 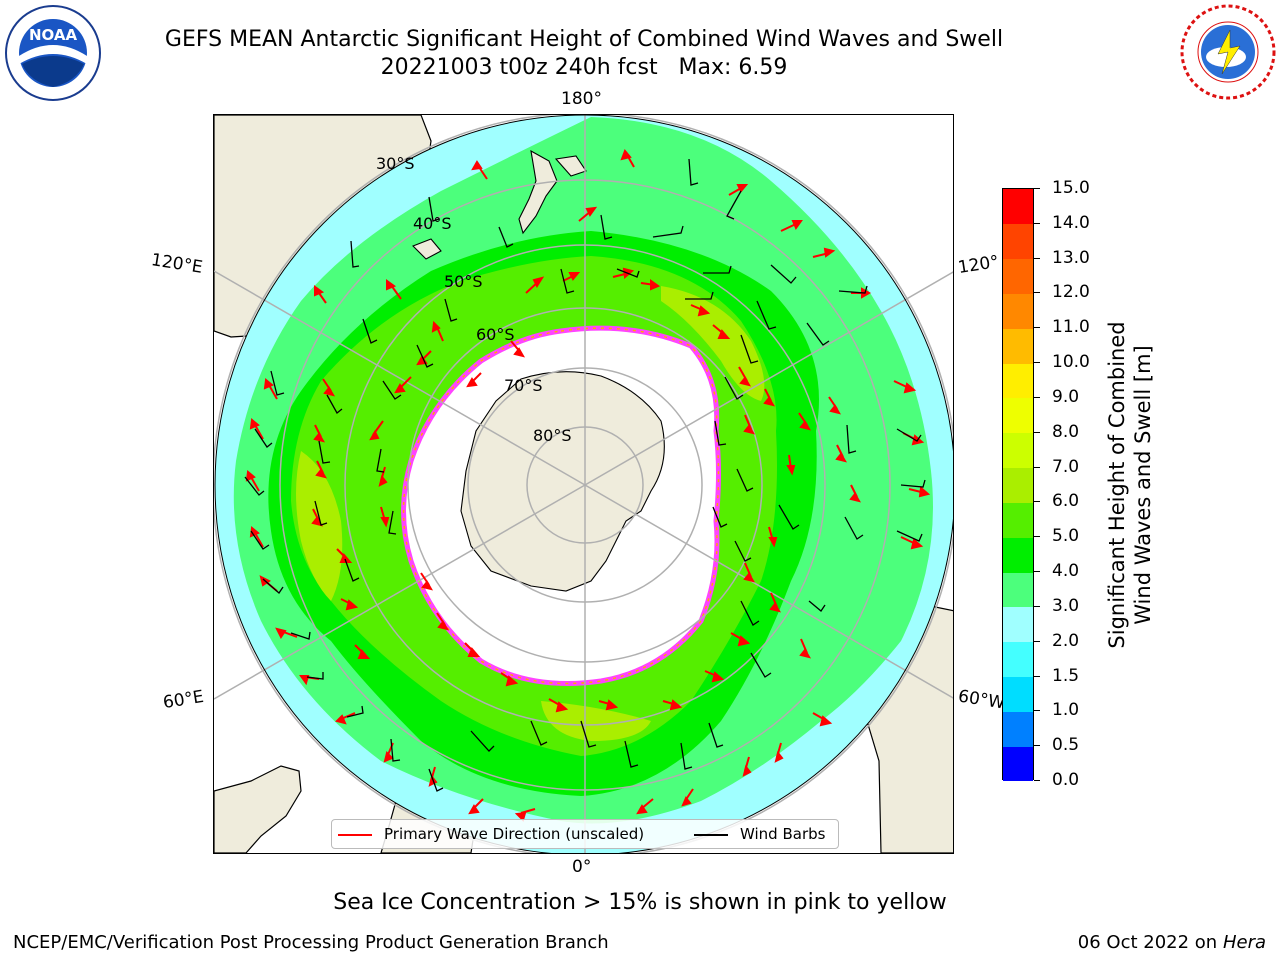 I want to click on colorbar-tick-label: 15.0, so click(x=1071, y=188).